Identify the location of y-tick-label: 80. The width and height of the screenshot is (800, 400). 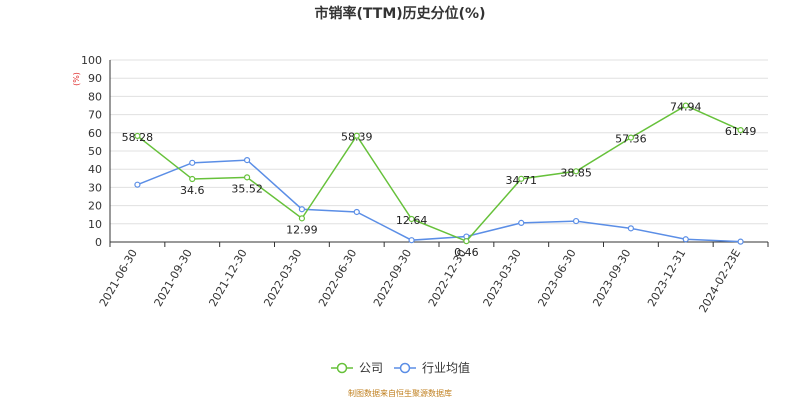
(95, 96).